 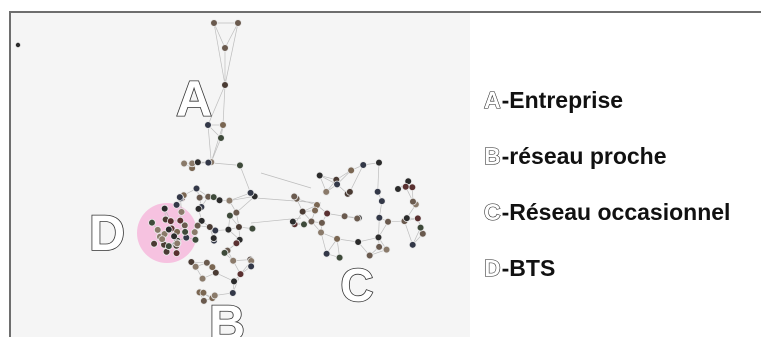 What do you see at coordinates (528, 268) in the screenshot?
I see `legend-text-bts: -BTS` at bounding box center [528, 268].